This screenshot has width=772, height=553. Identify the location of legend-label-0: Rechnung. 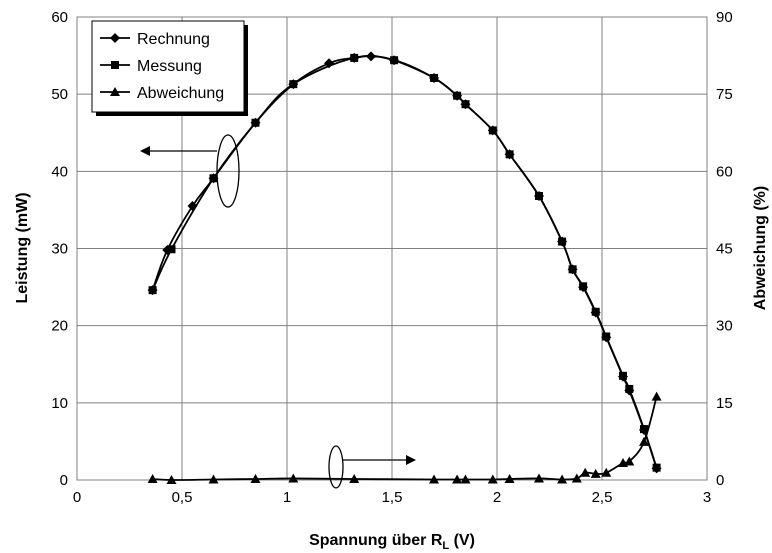
(173, 39).